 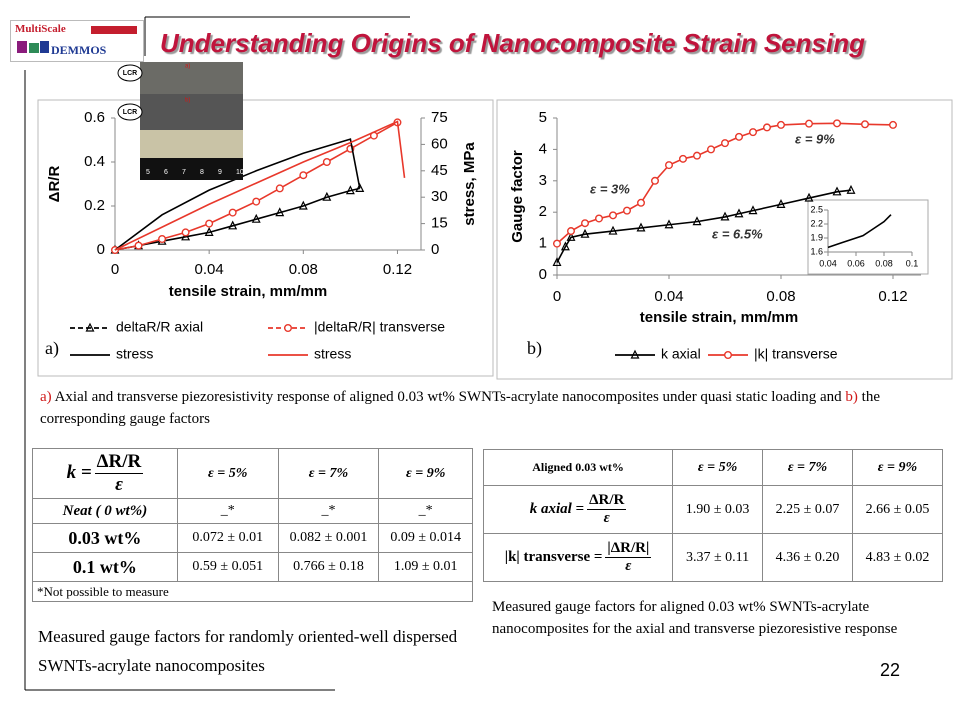 What do you see at coordinates (534, 348) in the screenshot?
I see `panel-label: b)` at bounding box center [534, 348].